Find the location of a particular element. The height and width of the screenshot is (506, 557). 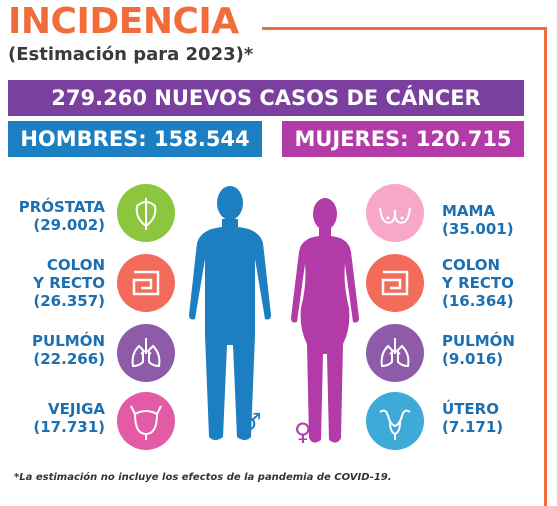

women-item-uterus: ÚTERO (7.171) is located at coordinates (472, 418).